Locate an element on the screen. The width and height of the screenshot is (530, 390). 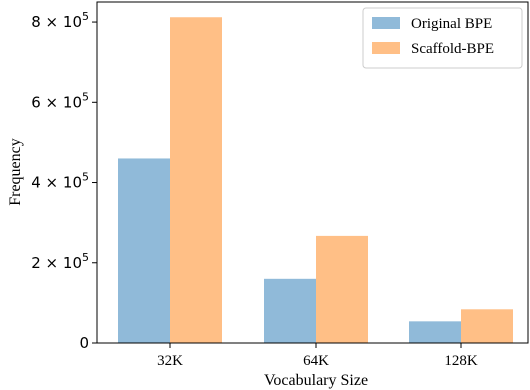
legend-swatch-original-bpe is located at coordinates (386, 23).